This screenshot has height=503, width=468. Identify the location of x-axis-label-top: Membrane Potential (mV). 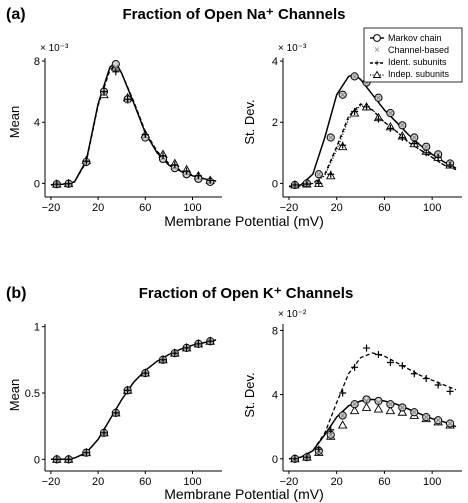
(244, 221).